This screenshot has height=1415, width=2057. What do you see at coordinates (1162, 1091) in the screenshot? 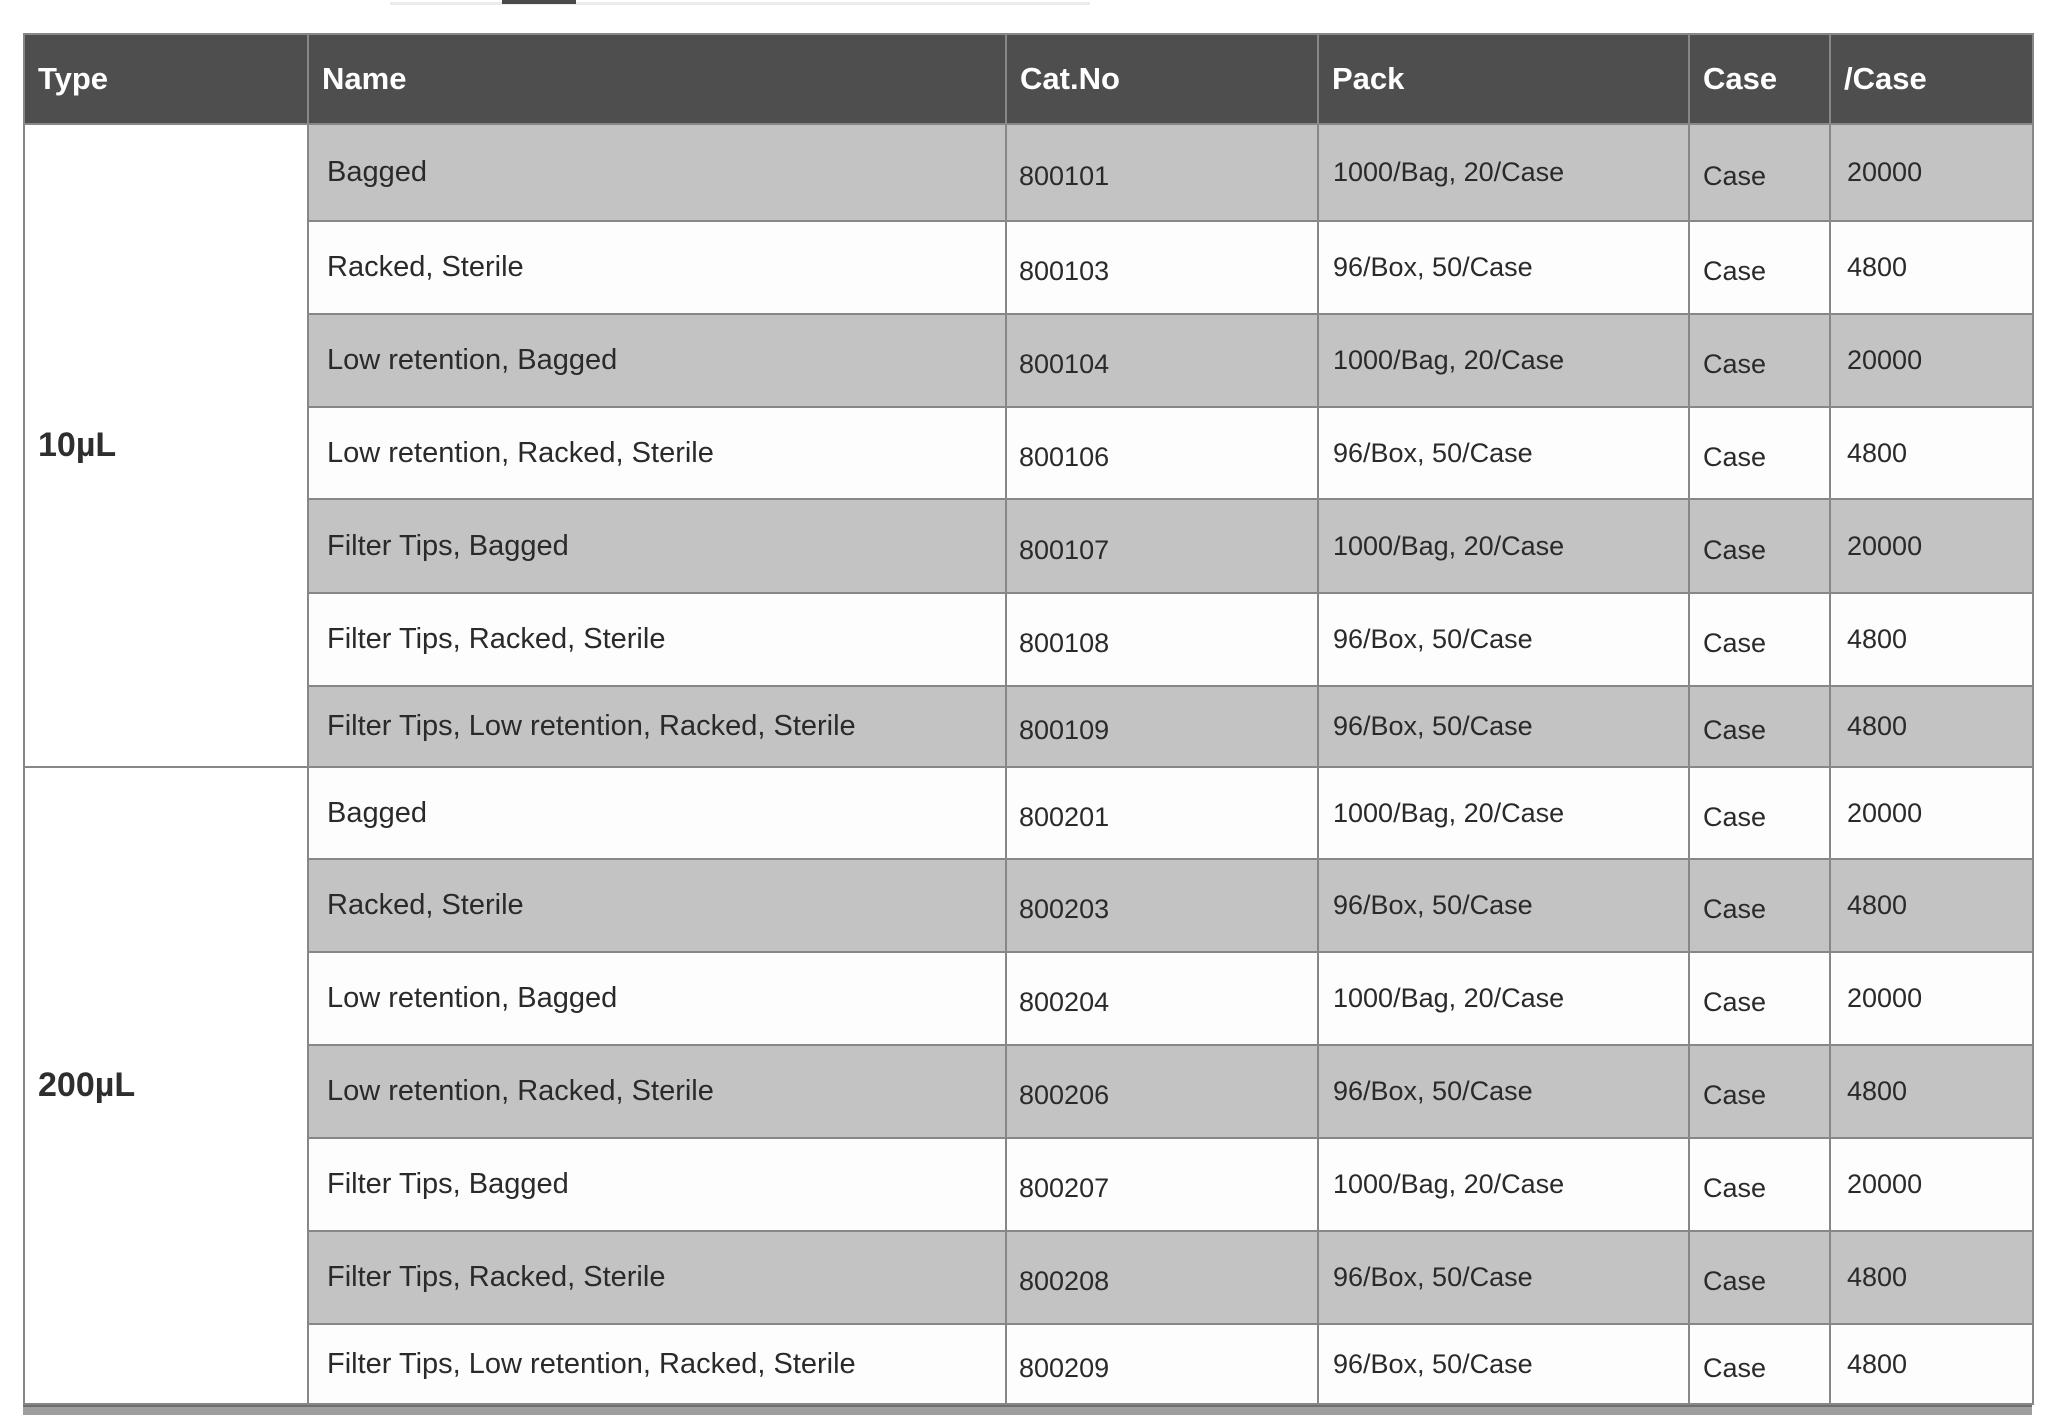
I see `catno-cell: 800206` at bounding box center [1162, 1091].